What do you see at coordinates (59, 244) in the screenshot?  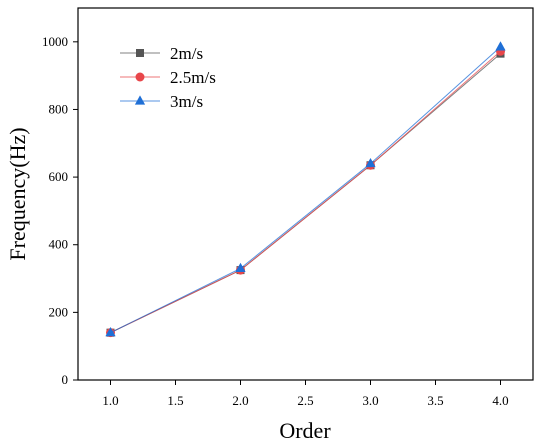 I see `y-tick-label: 400` at bounding box center [59, 244].